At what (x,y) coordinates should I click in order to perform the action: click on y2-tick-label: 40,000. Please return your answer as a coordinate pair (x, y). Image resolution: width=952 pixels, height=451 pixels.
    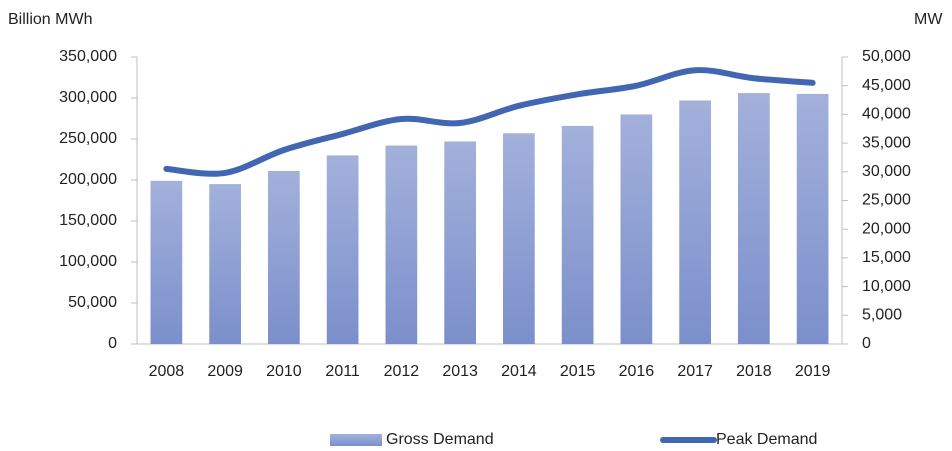
    Looking at the image, I should click on (886, 114).